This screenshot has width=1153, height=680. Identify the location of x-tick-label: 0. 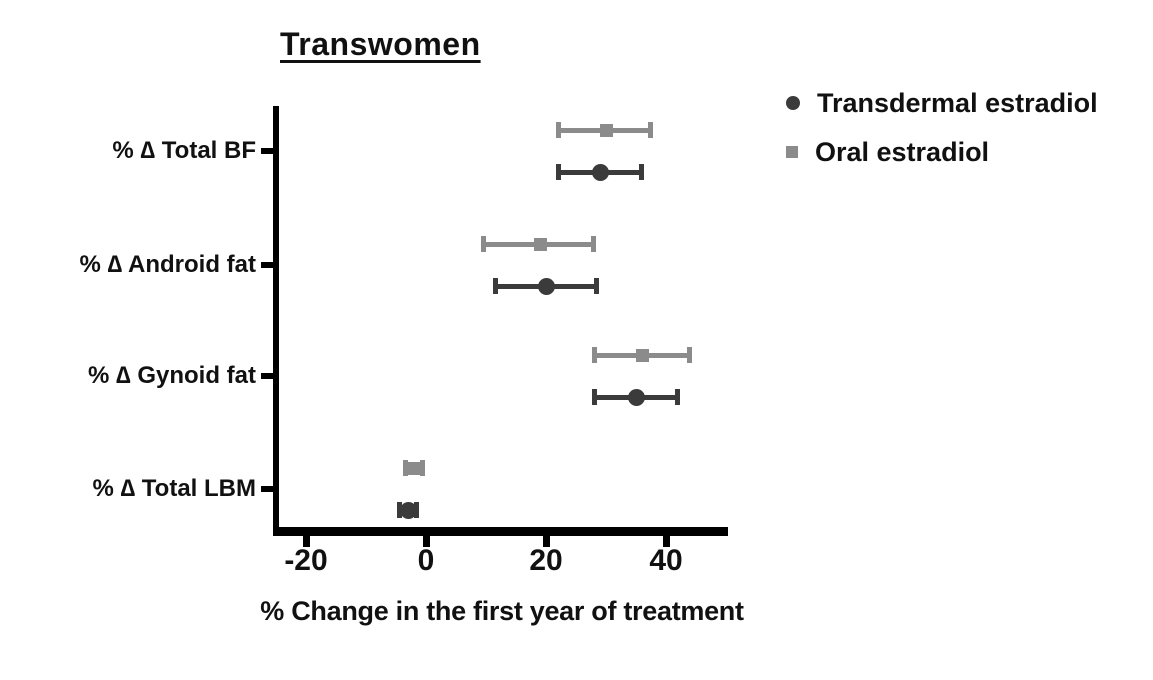
(426, 560).